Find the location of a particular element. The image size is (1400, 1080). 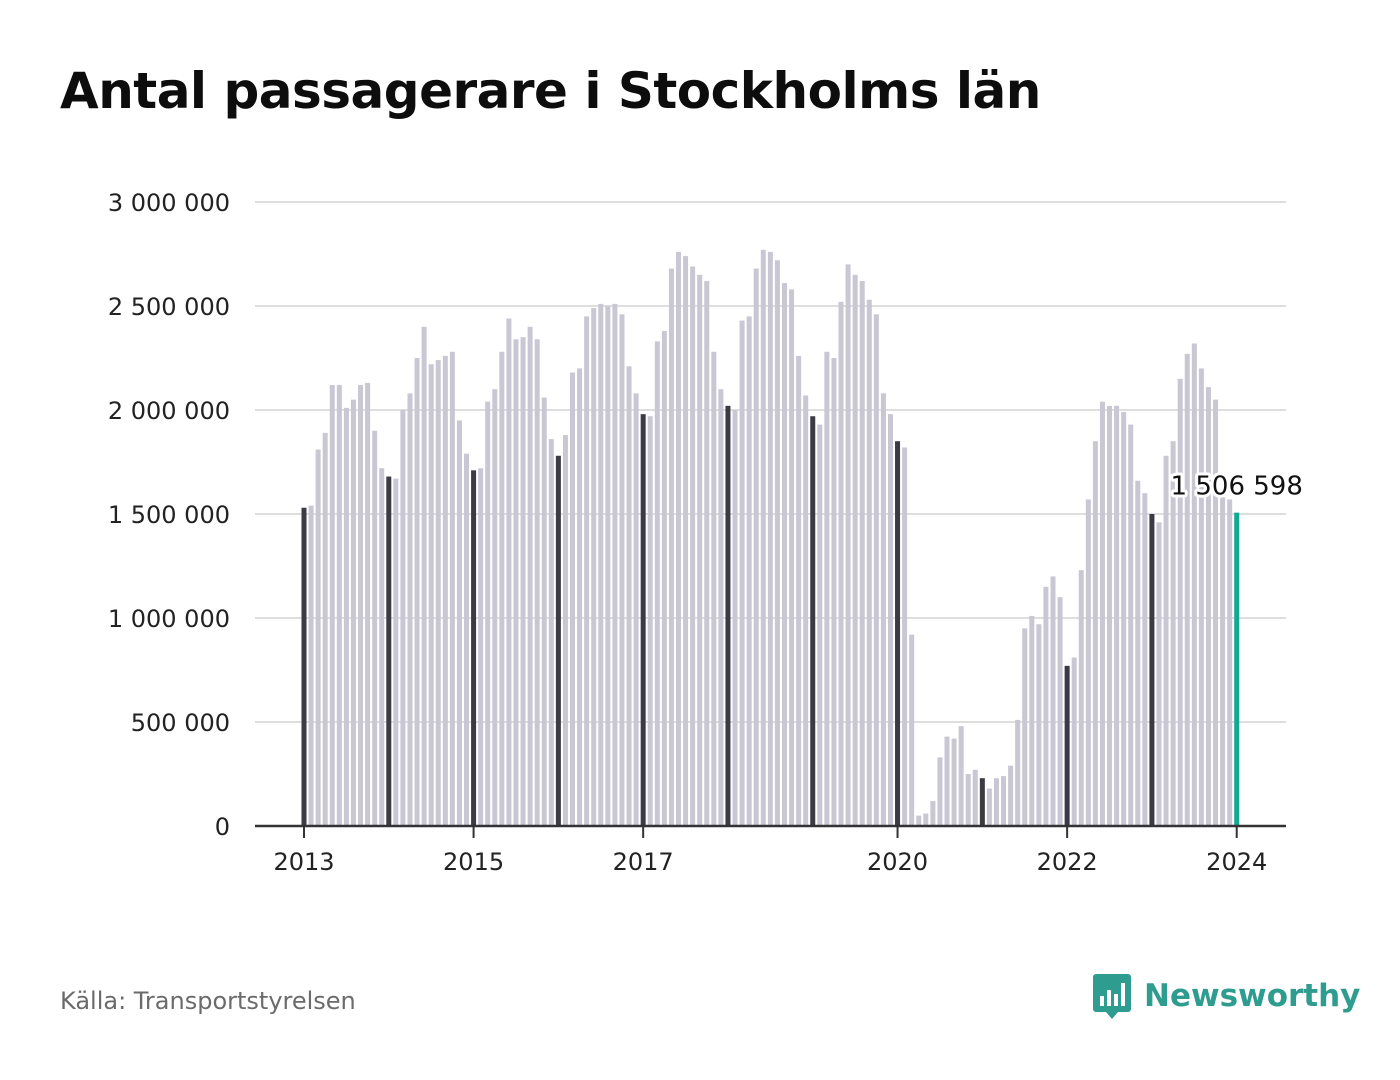

y-tick-label: 1 500 000 is located at coordinates (169, 515).